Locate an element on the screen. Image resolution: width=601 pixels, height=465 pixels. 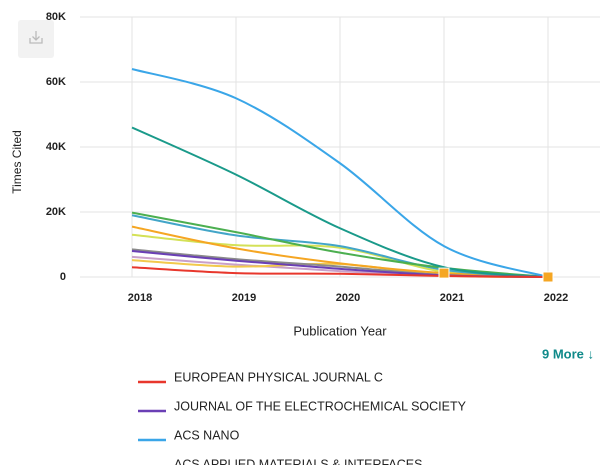
legend-label: ACS APPLIED MATERIALS & INTERFACES is located at coordinates (298, 461).